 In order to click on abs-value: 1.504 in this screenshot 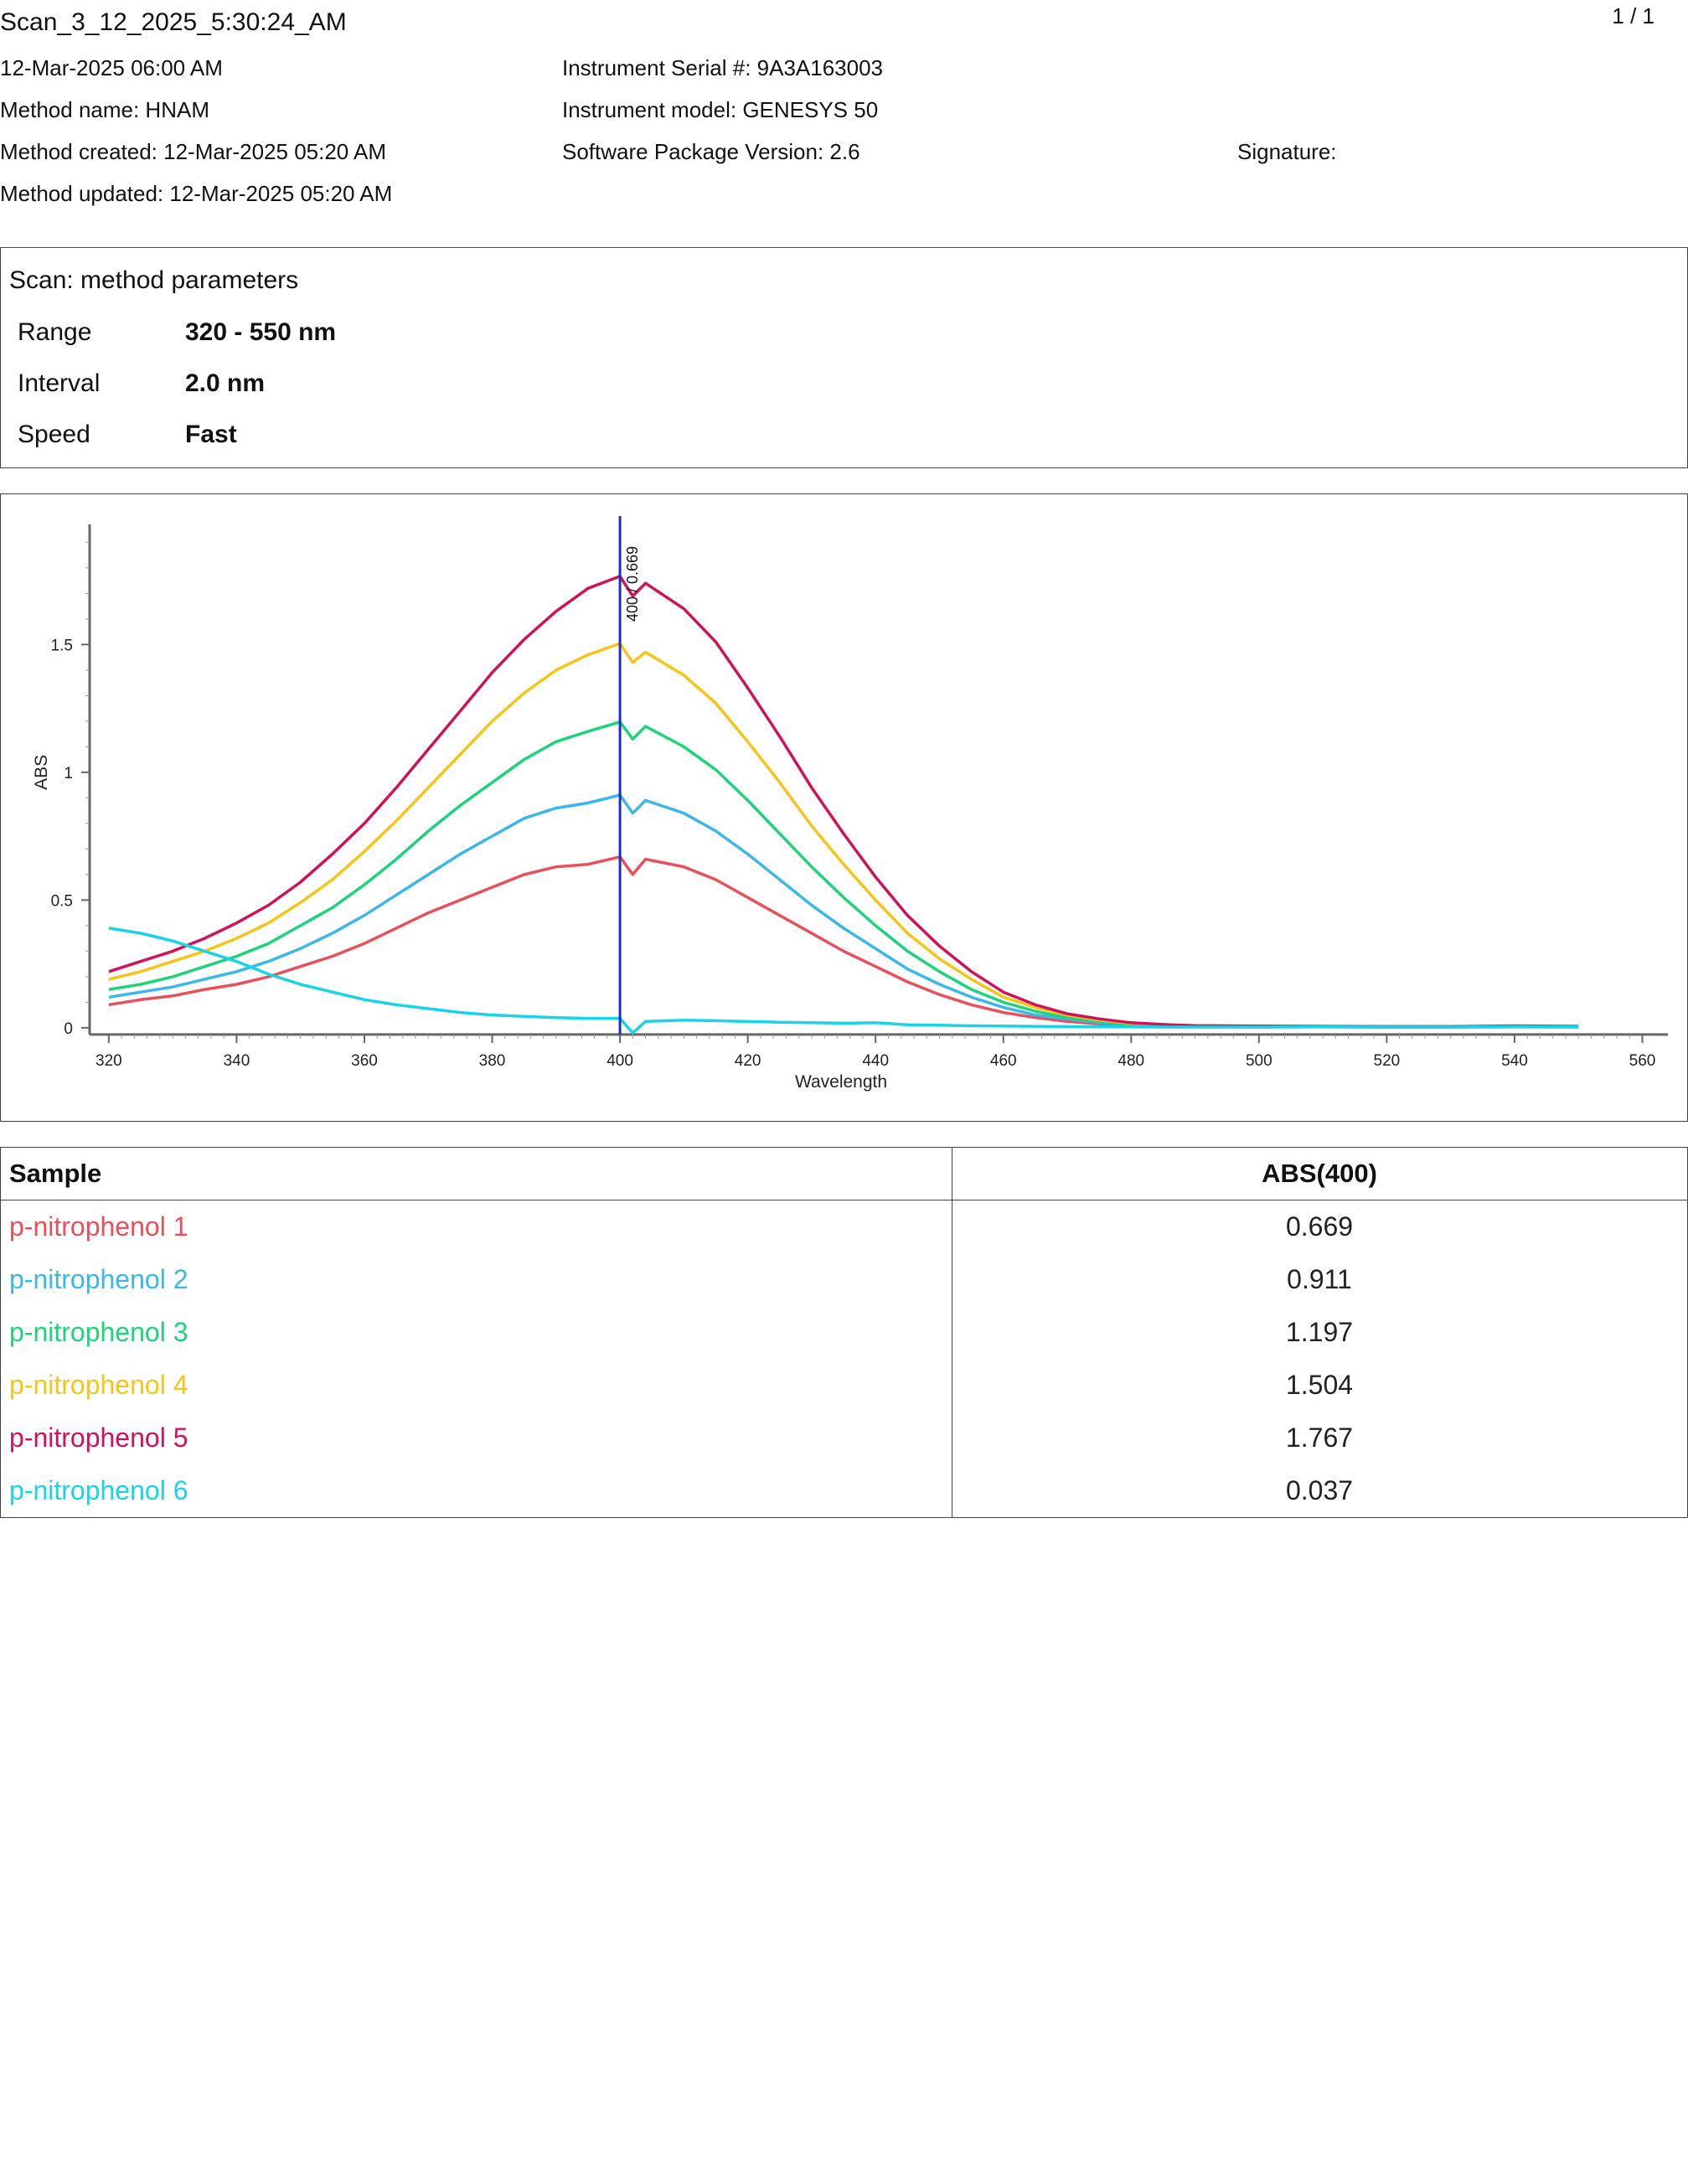, I will do `click(1320, 1385)`.